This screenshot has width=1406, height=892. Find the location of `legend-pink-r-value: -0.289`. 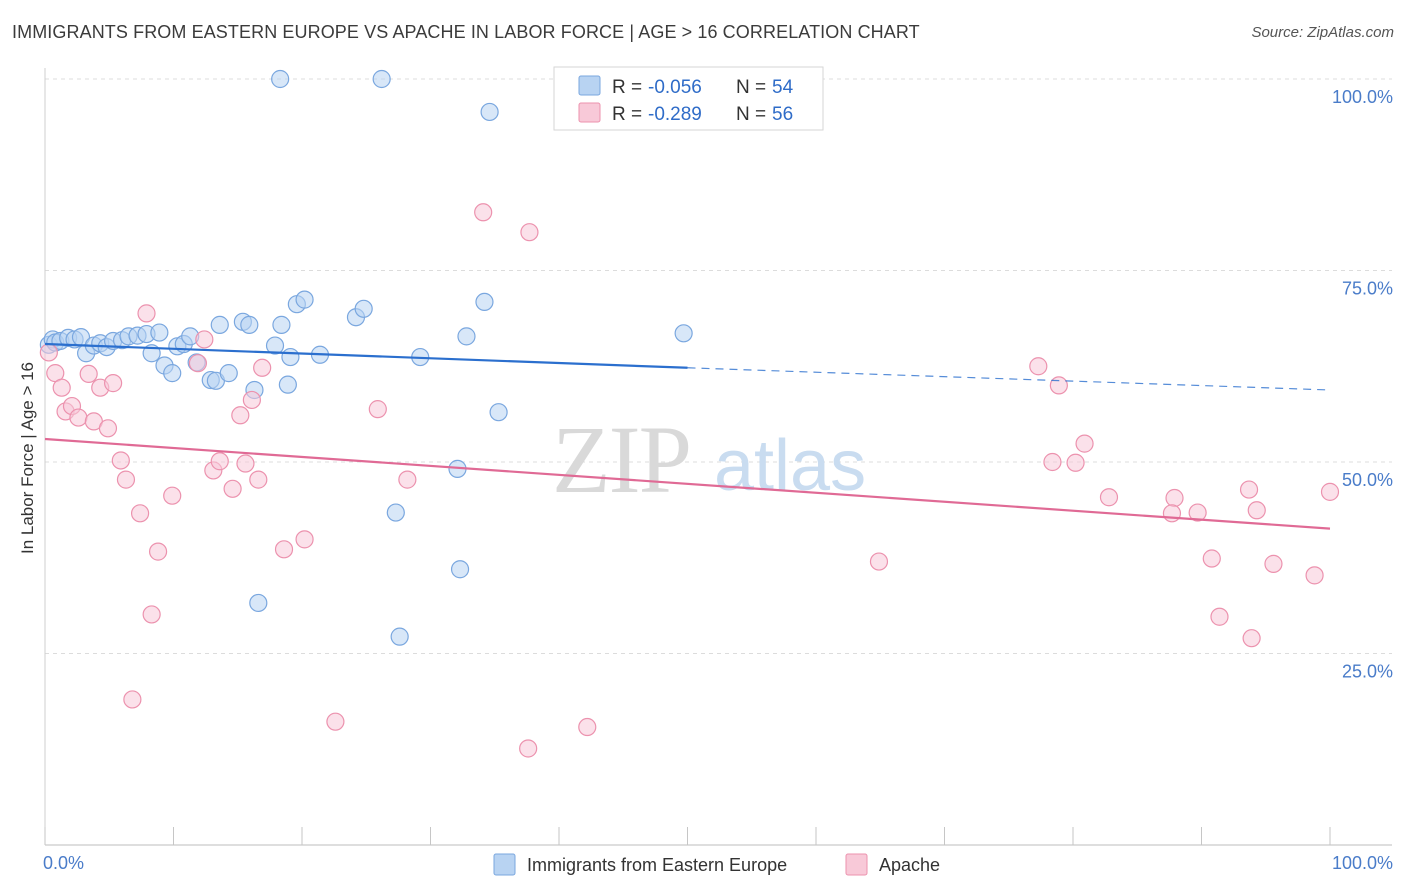

legend-pink-r-value: -0.289 is located at coordinates (675, 114).